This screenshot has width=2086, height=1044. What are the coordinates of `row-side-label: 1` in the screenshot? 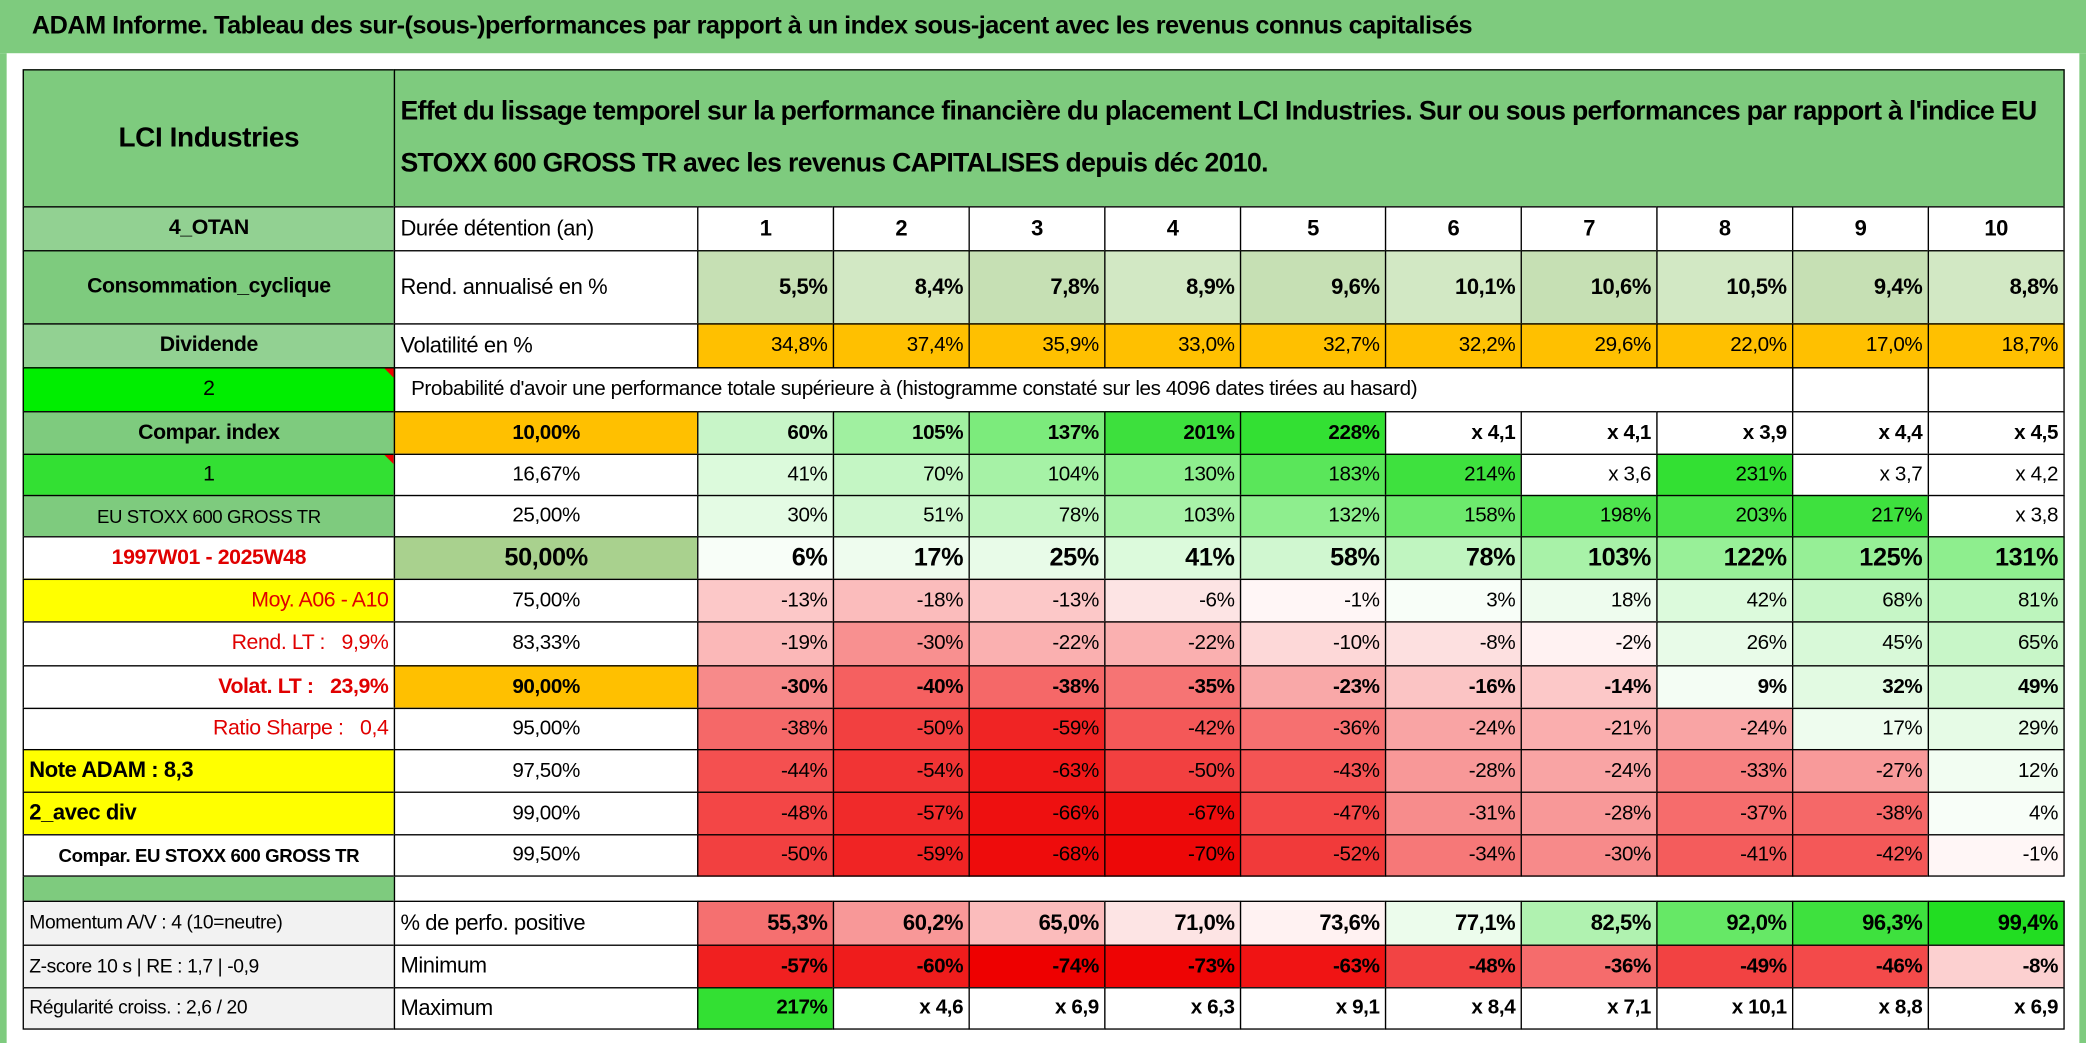 It's located at (209, 475).